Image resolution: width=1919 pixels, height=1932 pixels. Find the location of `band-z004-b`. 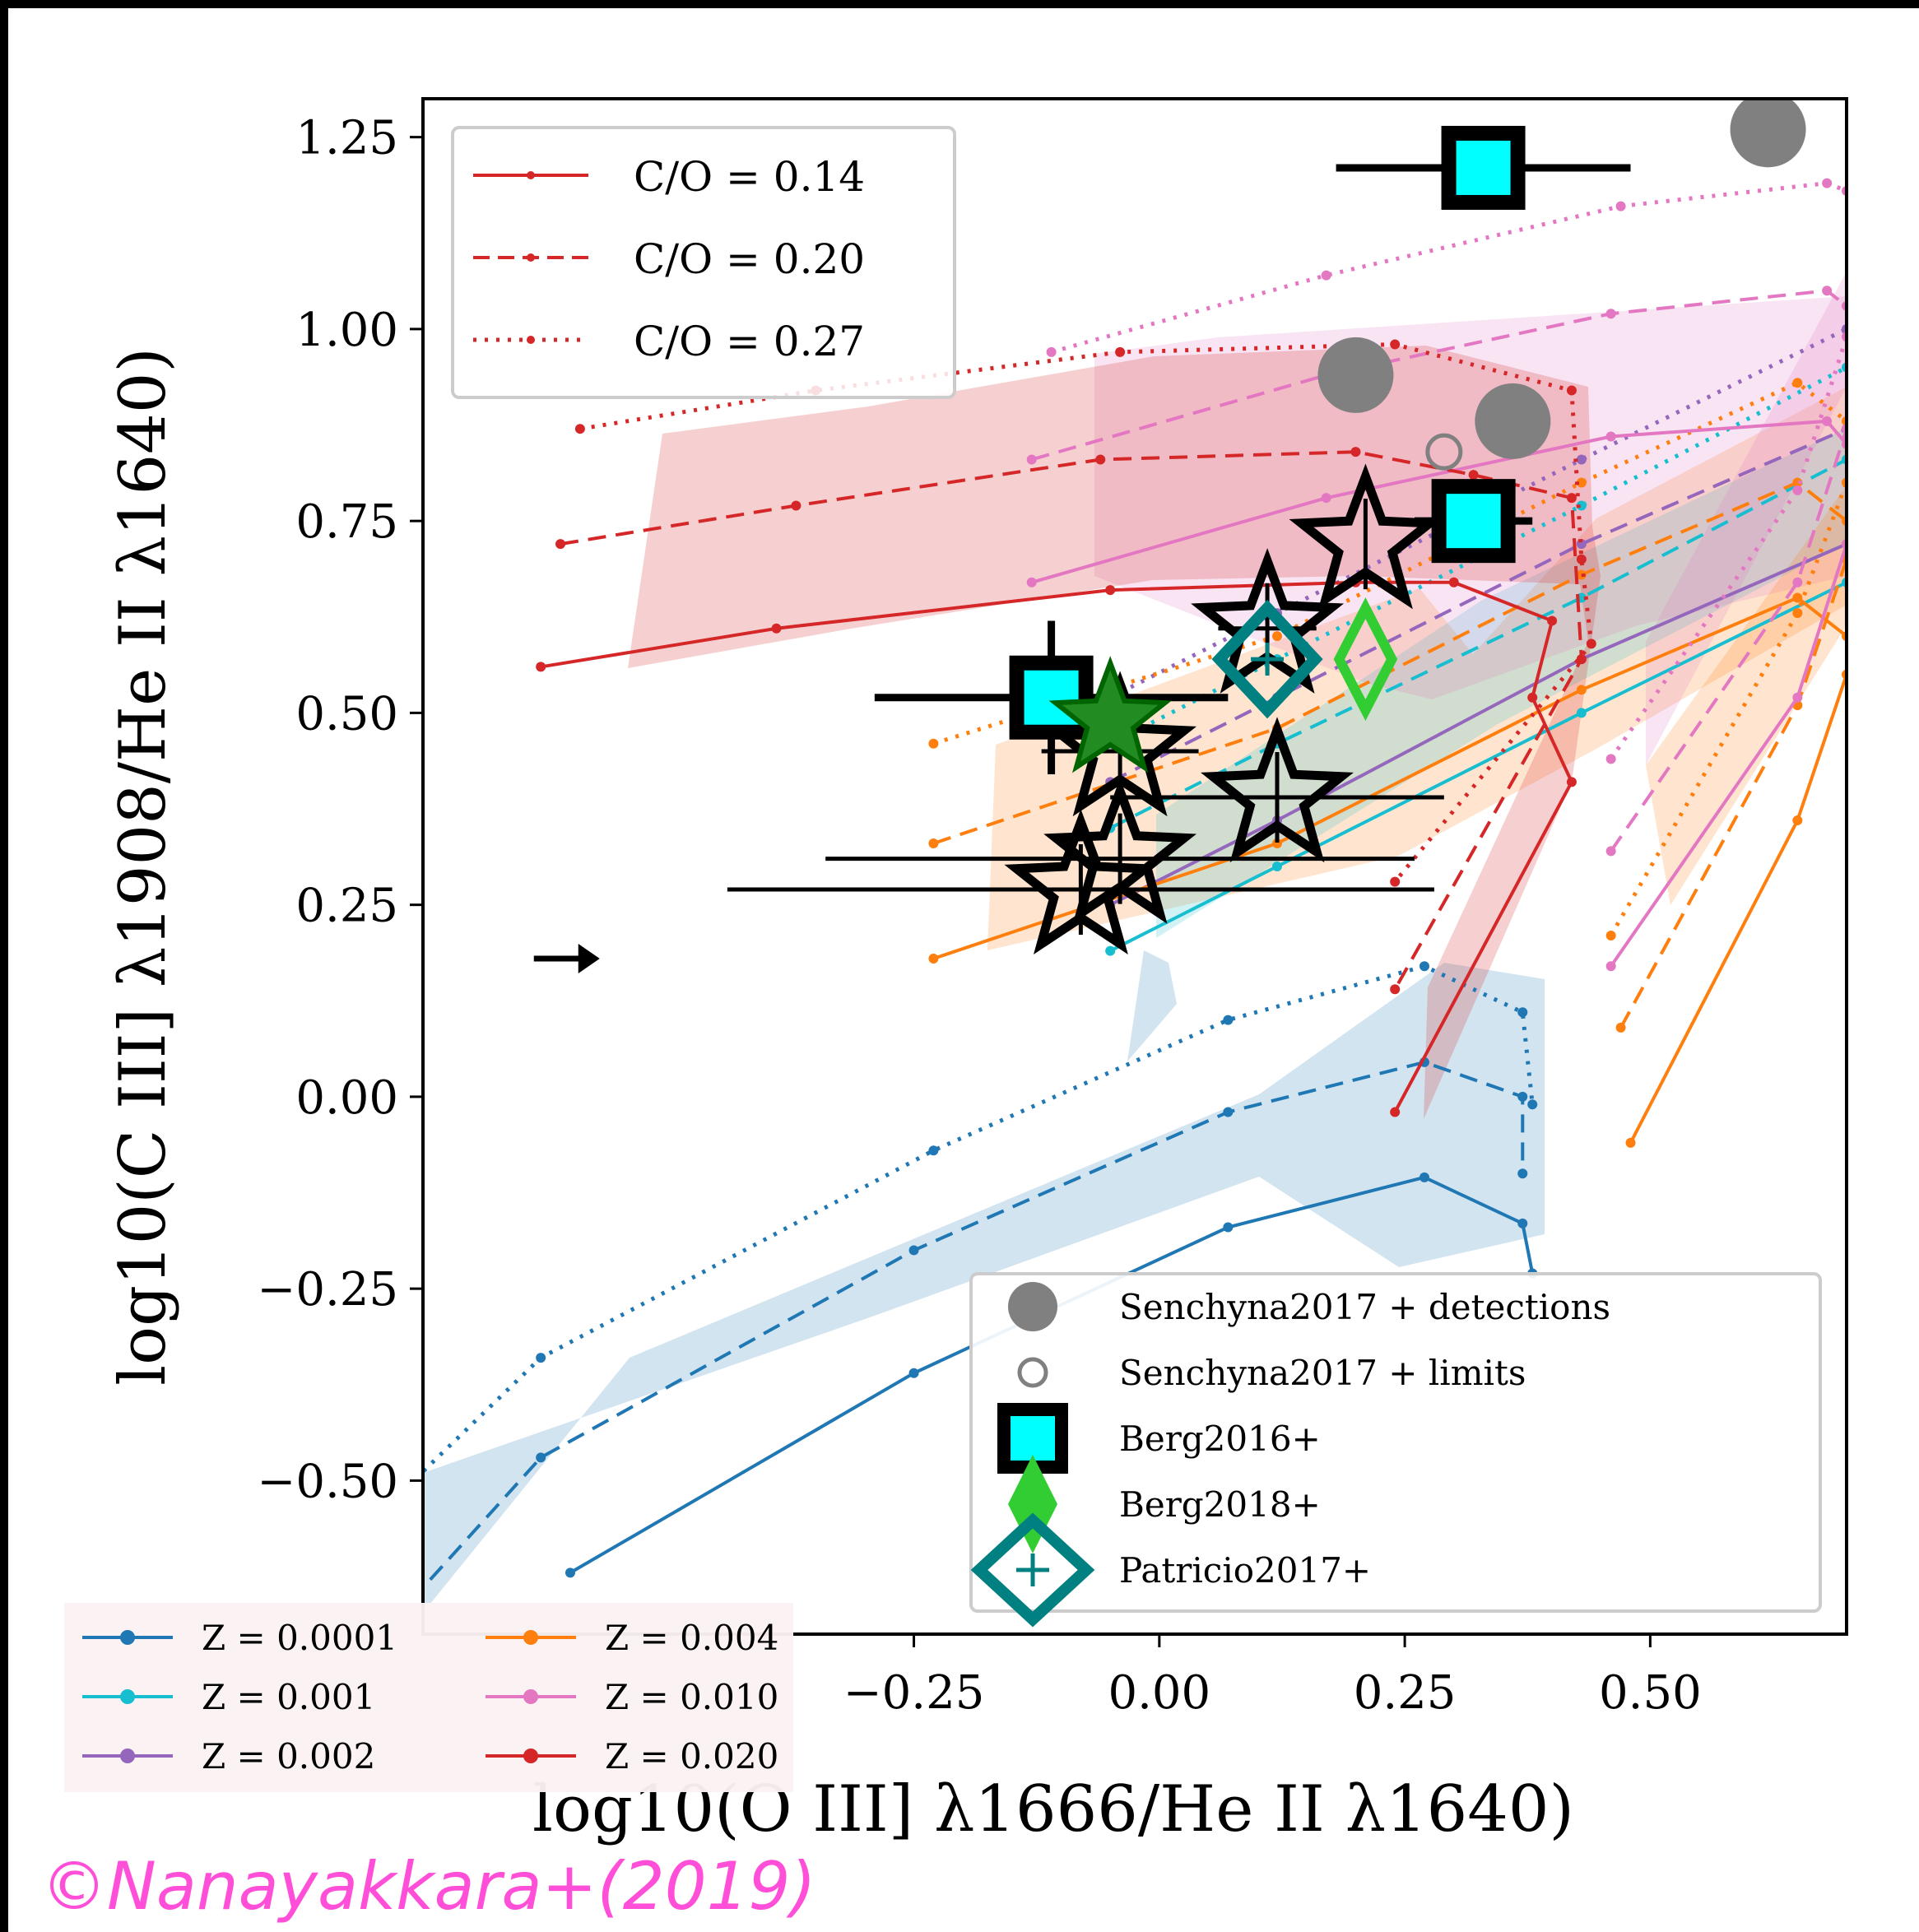

band-z004-b is located at coordinates (1746, 695).